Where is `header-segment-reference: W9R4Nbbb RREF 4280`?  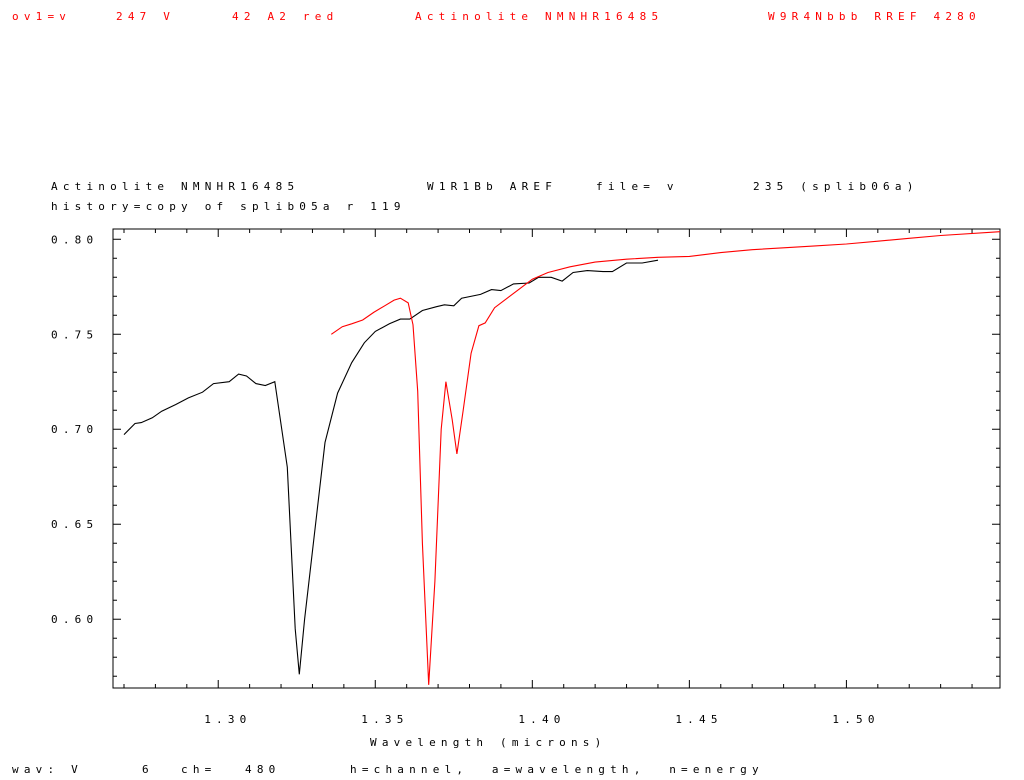 header-segment-reference: W9R4Nbbb RREF 4280 is located at coordinates (874, 16).